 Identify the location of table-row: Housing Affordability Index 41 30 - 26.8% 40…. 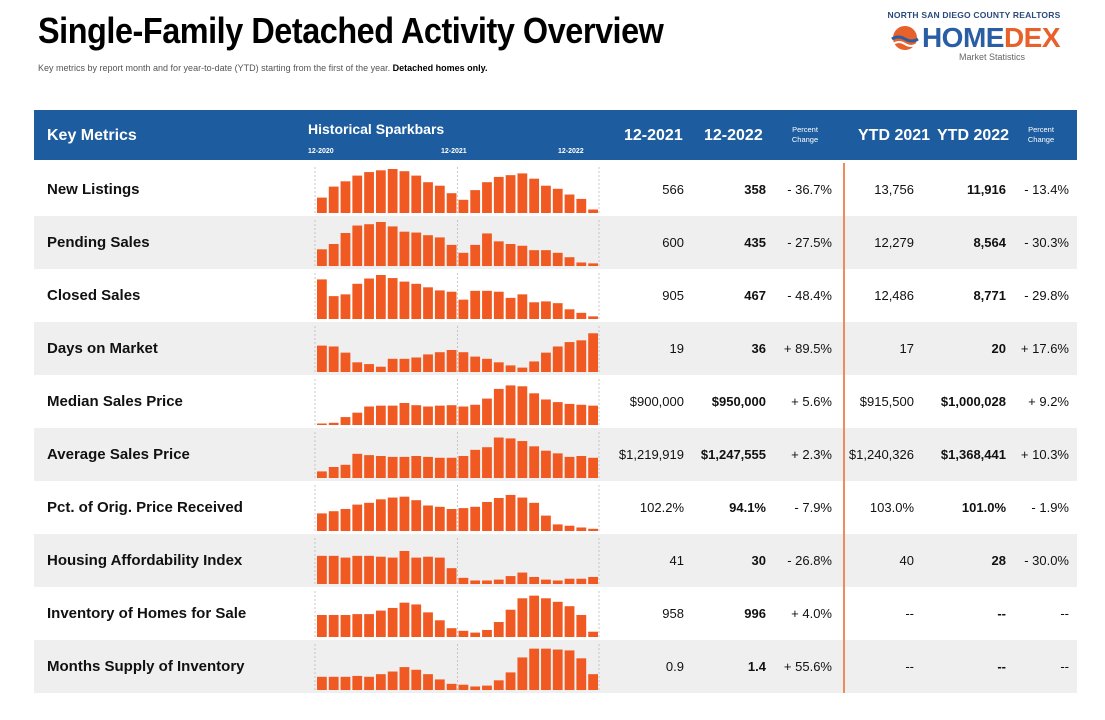
(555, 560).